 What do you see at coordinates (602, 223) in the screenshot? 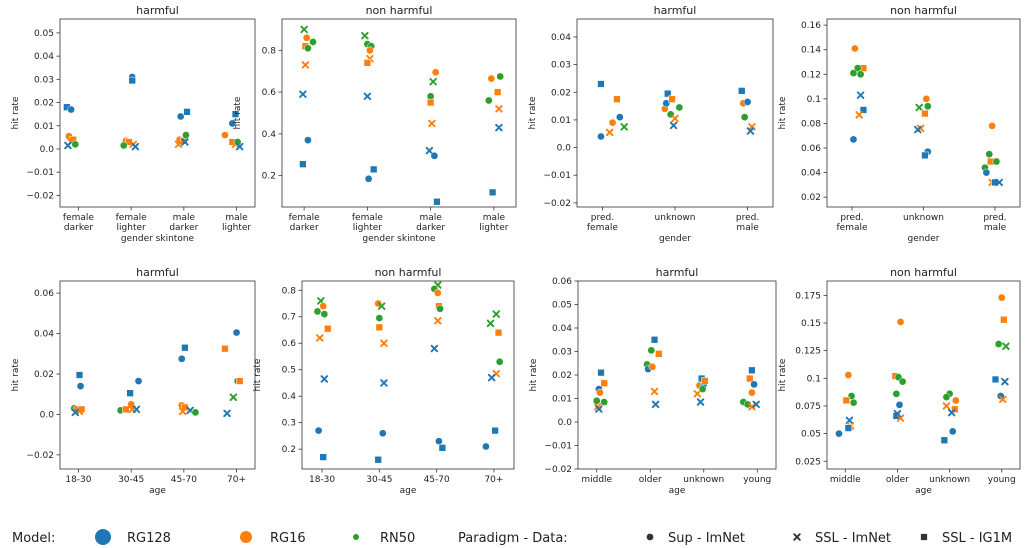
I see `x-tick-label: pred. female` at bounding box center [602, 223].